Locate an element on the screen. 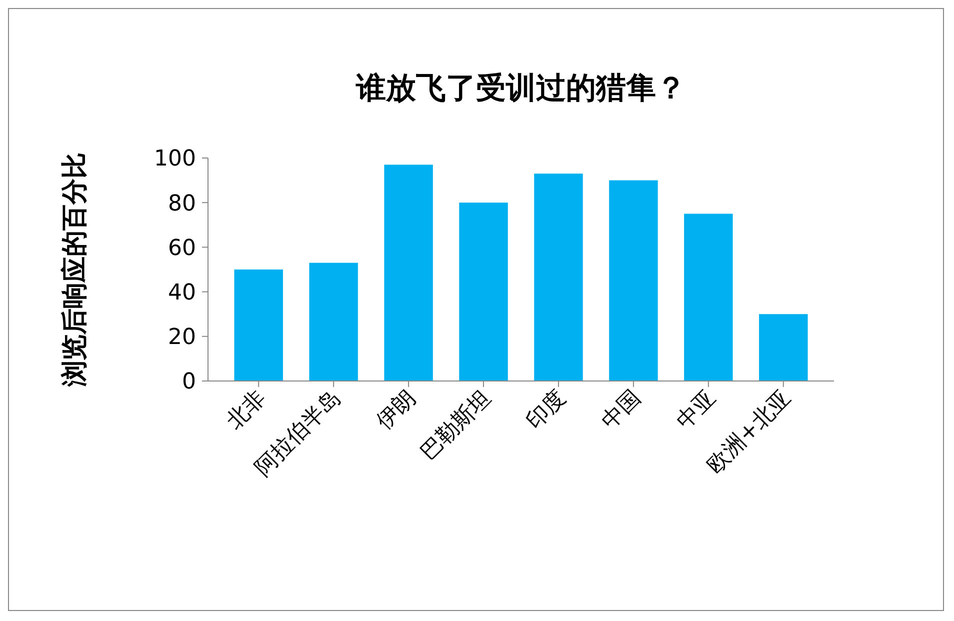 The image size is (954, 621). y-tick-label: 60 is located at coordinates (182, 248).